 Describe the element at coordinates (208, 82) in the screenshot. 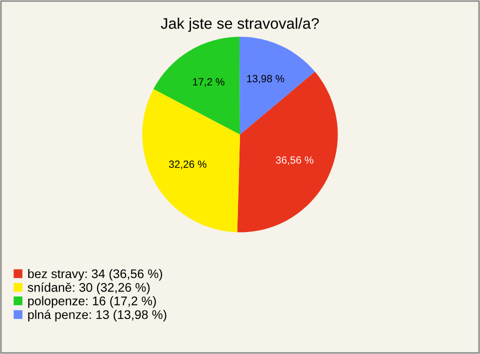

I see `data-label: 17,2 %` at that location.